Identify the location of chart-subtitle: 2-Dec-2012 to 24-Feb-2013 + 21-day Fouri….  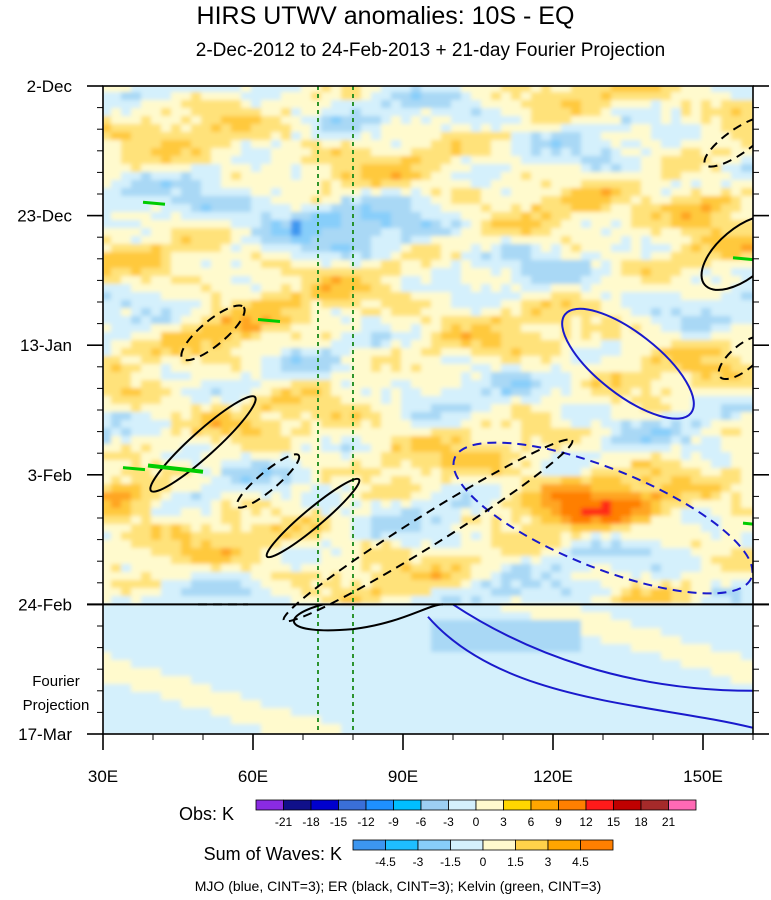
(430, 50).